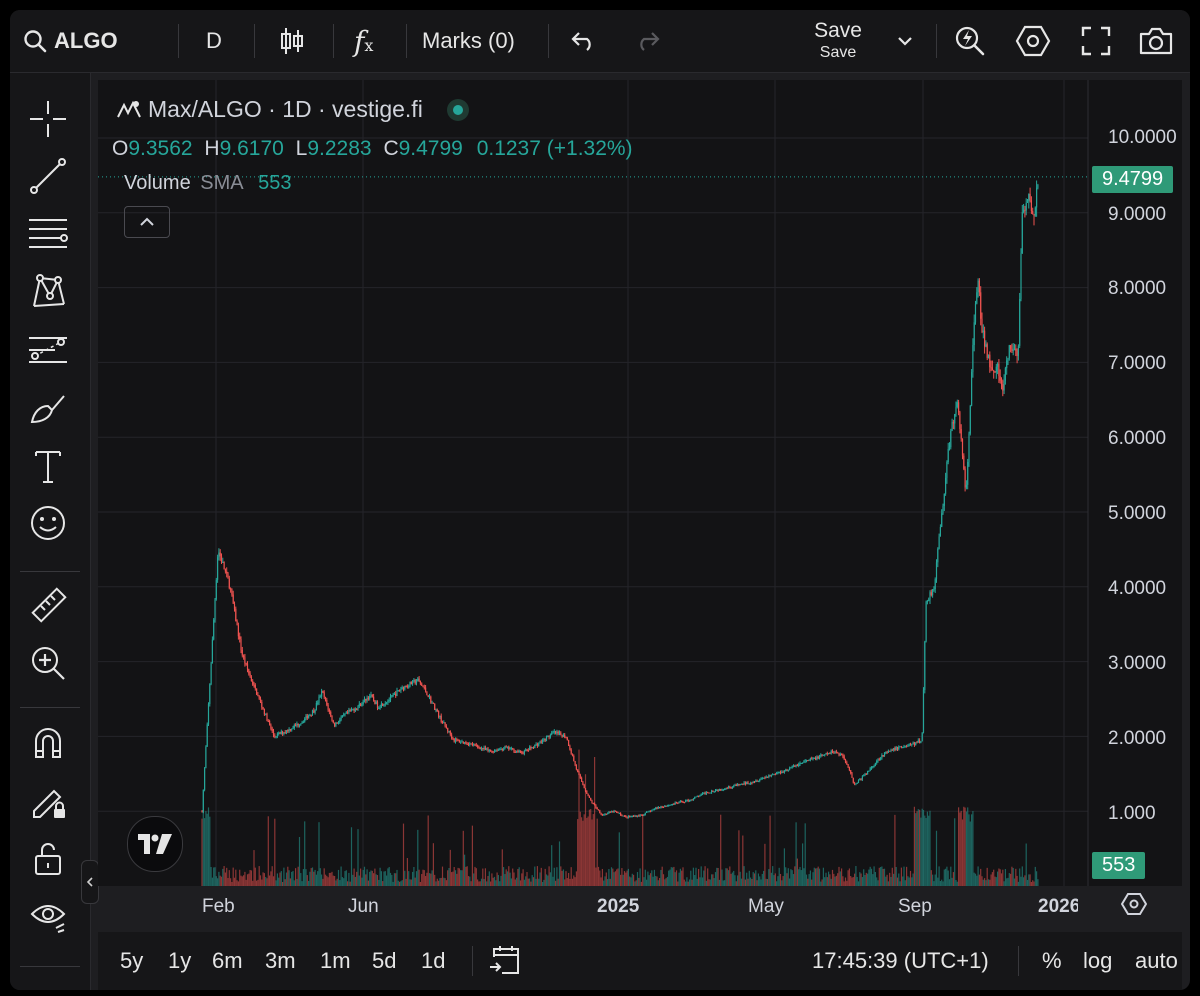  I want to click on goto-date-button, so click(505, 961).